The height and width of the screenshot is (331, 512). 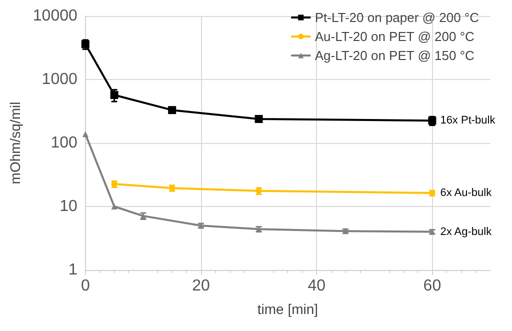 I want to click on x-tick-label: 60, so click(x=432, y=286).